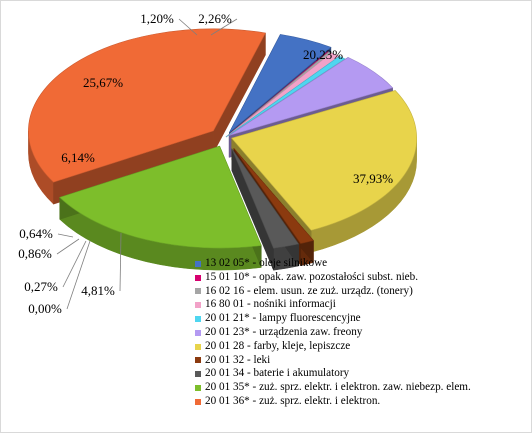 Image resolution: width=532 pixels, height=433 pixels. What do you see at coordinates (270, 305) in the screenshot?
I see `legend-label: 16 80 01 - nośniki informacji` at bounding box center [270, 305].